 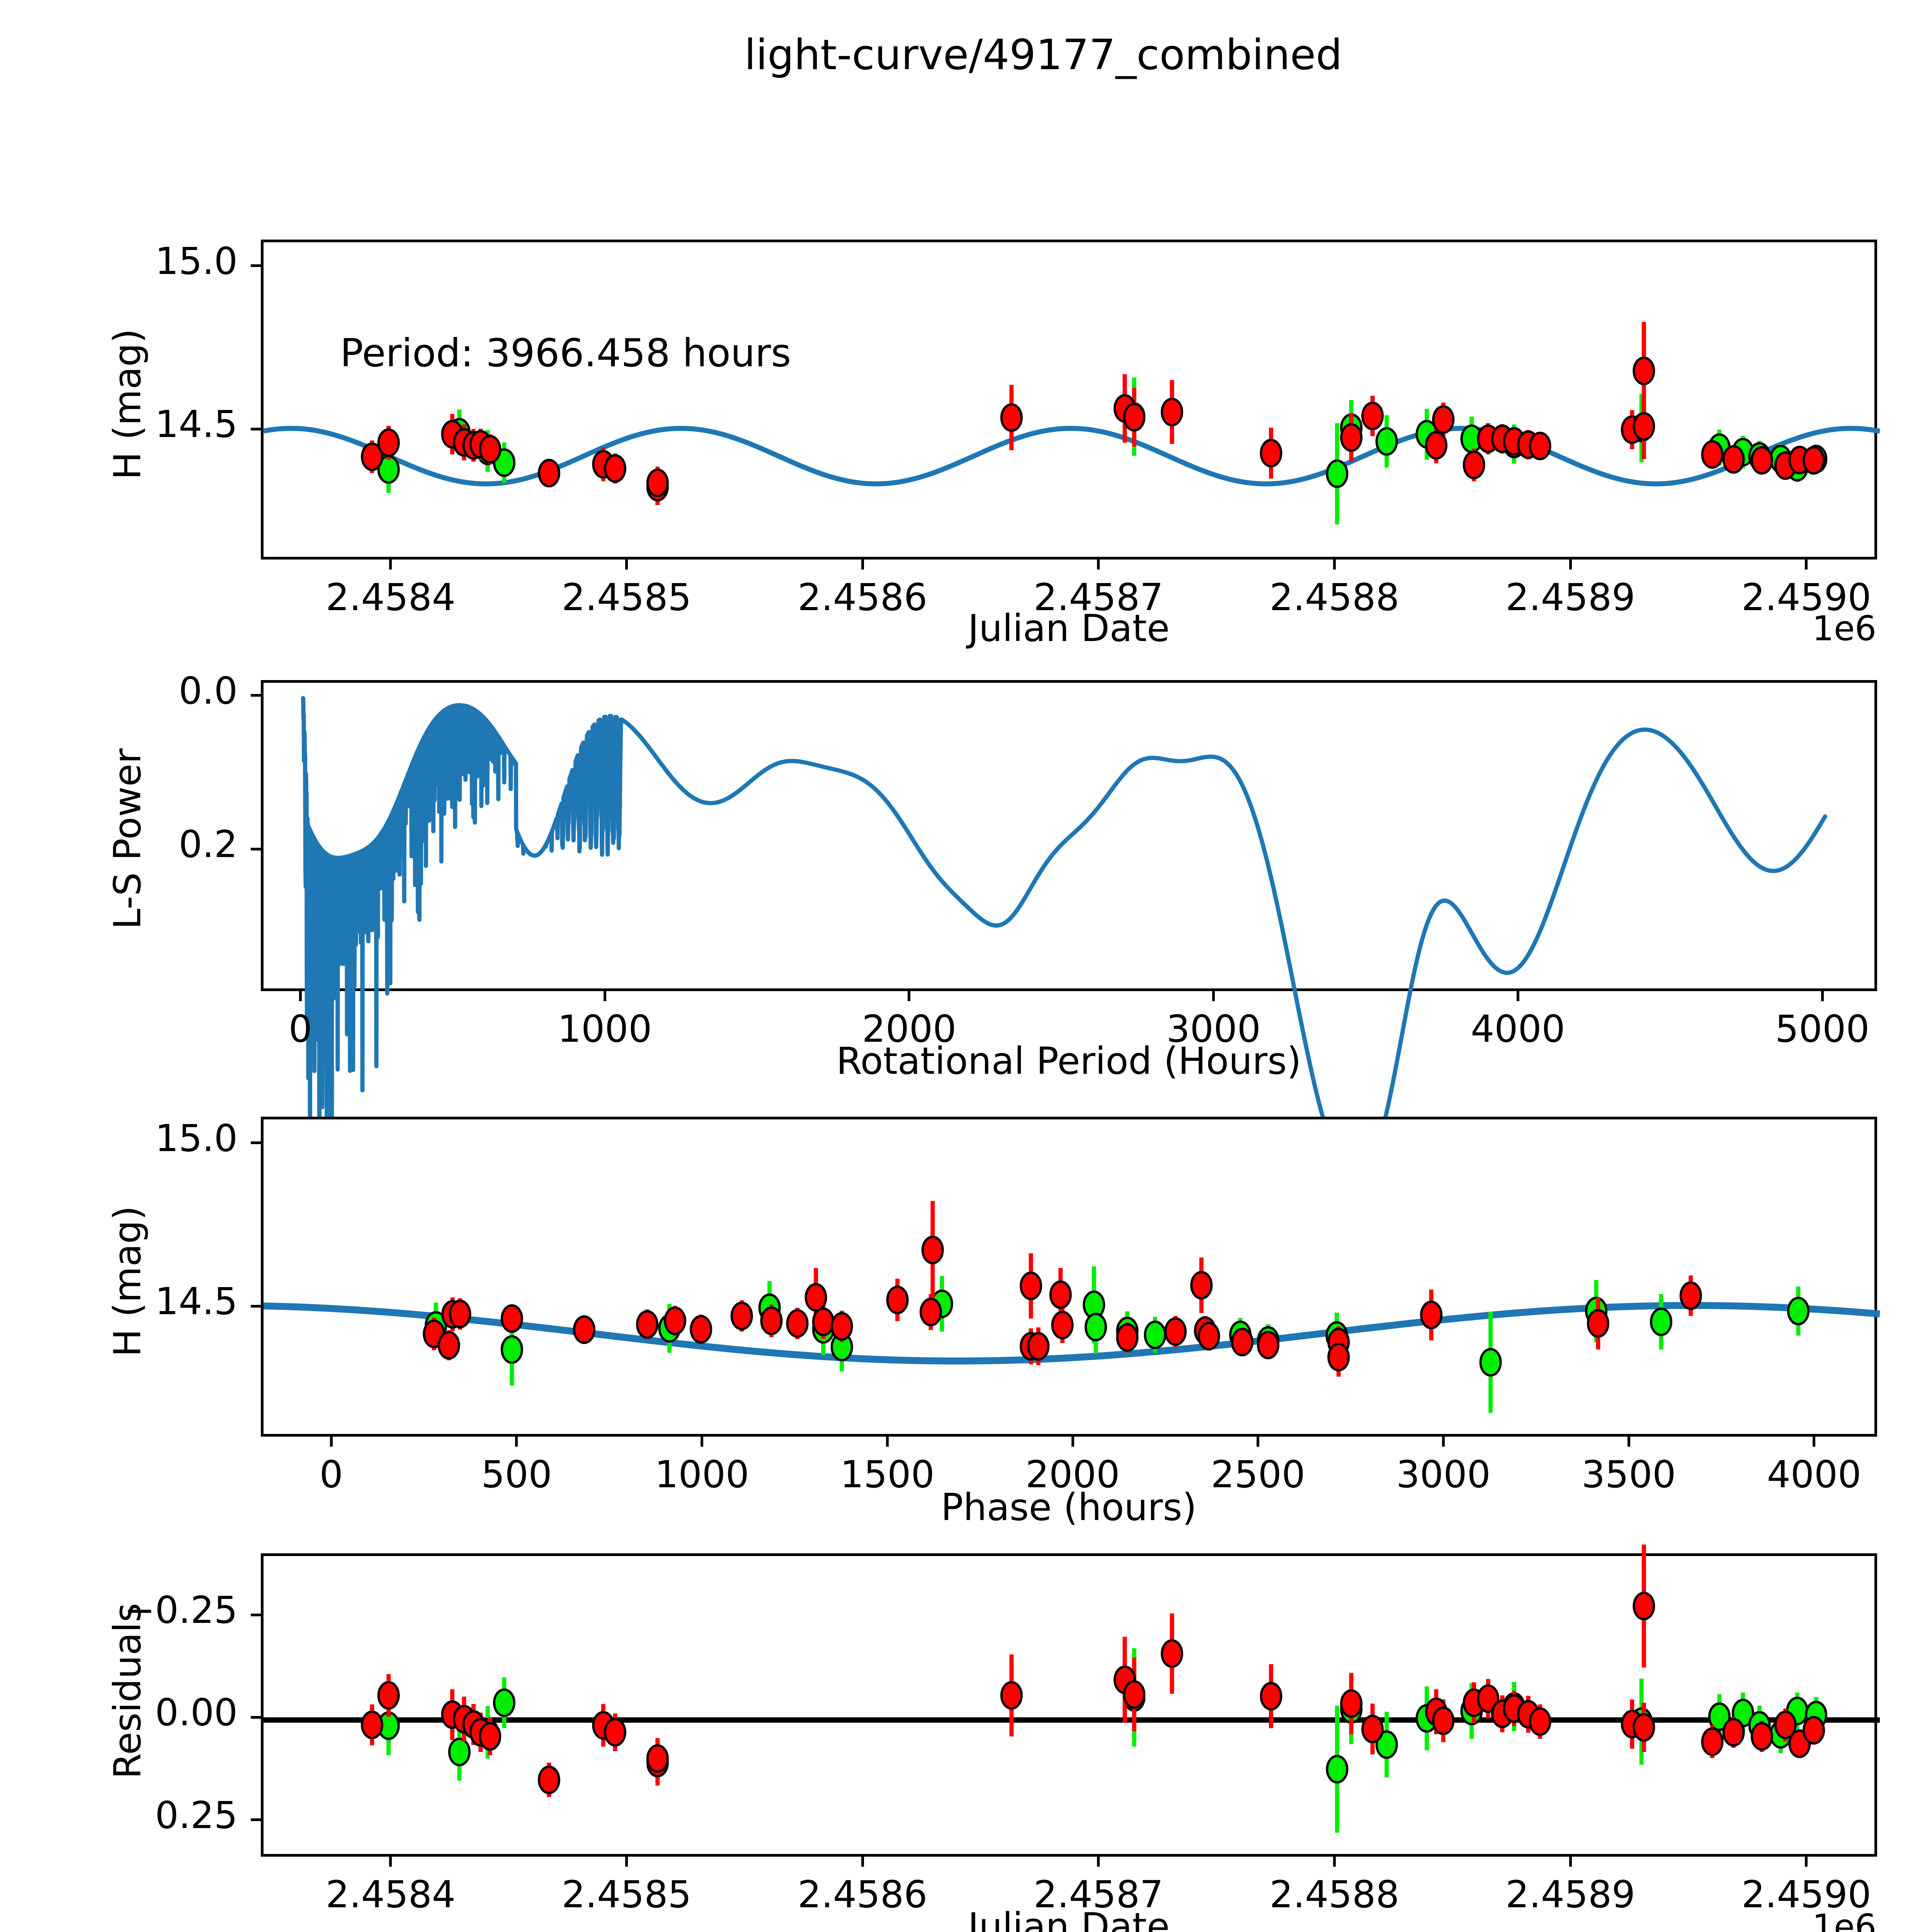 What do you see at coordinates (517, 1475) in the screenshot?
I see `x-tick-label: 500` at bounding box center [517, 1475].